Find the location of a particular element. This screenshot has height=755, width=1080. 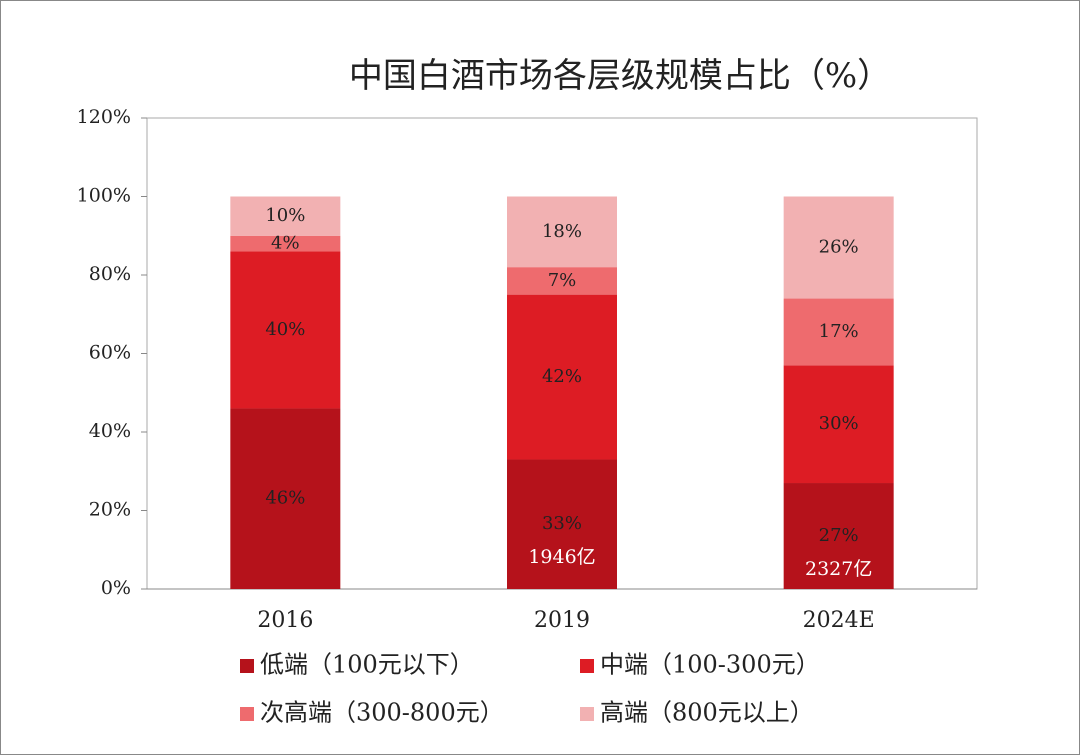

legend-label: 中端（100-300元） is located at coordinates (710, 665).